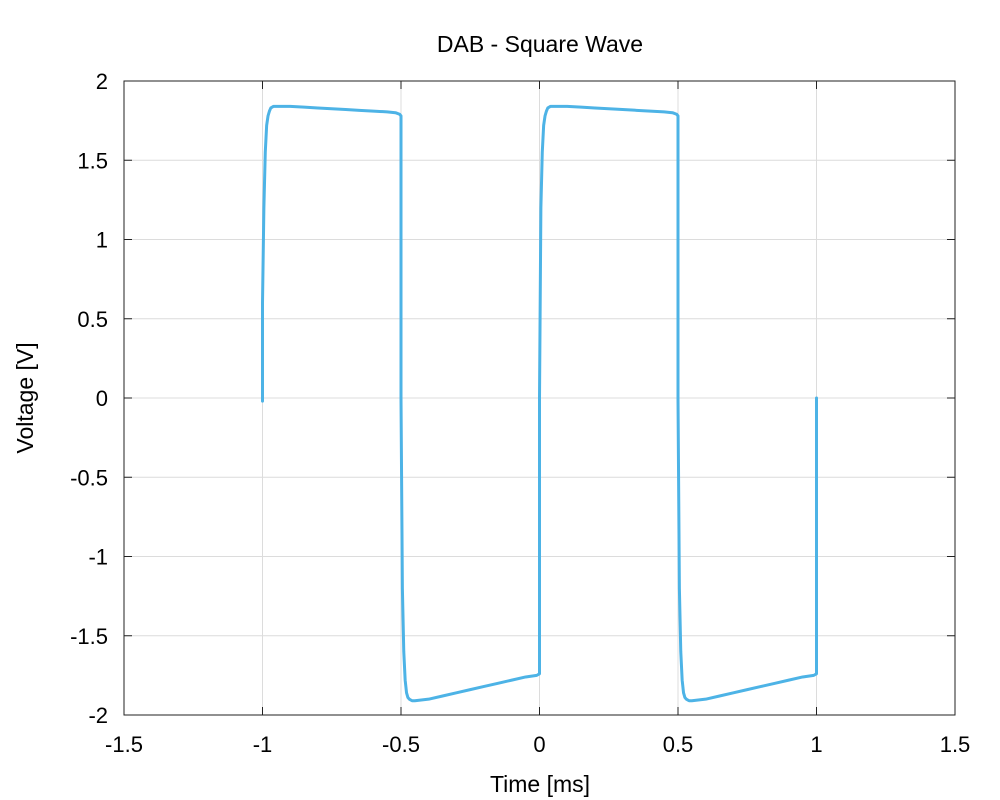  What do you see at coordinates (124, 744) in the screenshot?
I see `x-tick-label: -1.5` at bounding box center [124, 744].